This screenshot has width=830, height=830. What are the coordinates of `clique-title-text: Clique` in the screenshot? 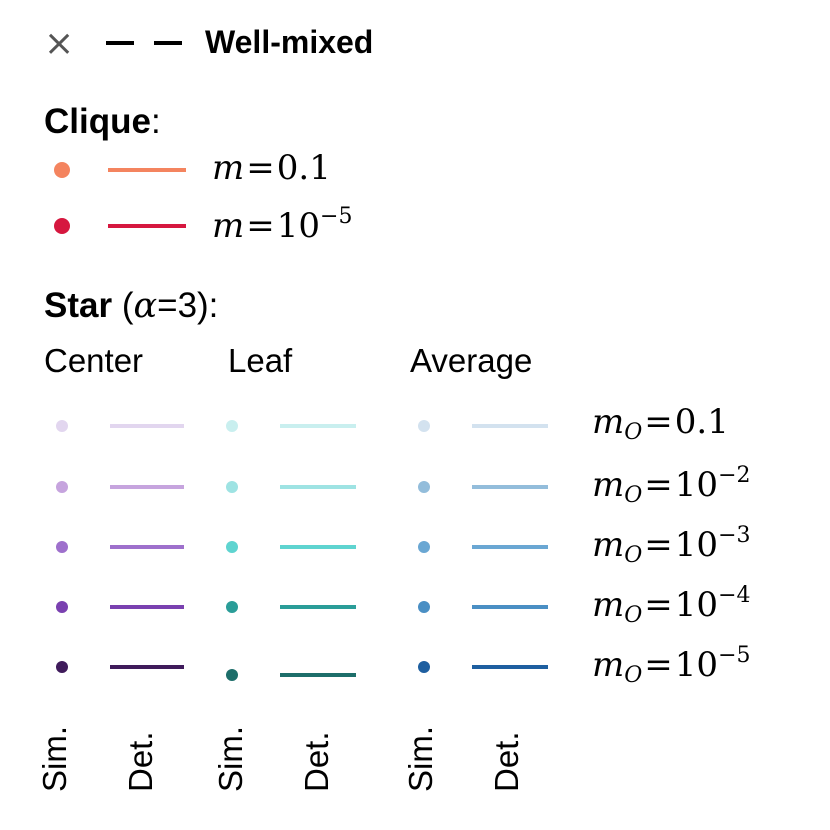 It's located at (97, 121).